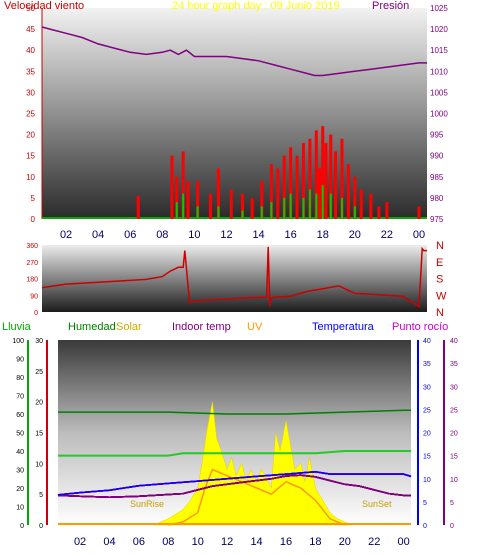  I want to click on temperature-line, so click(234, 483).